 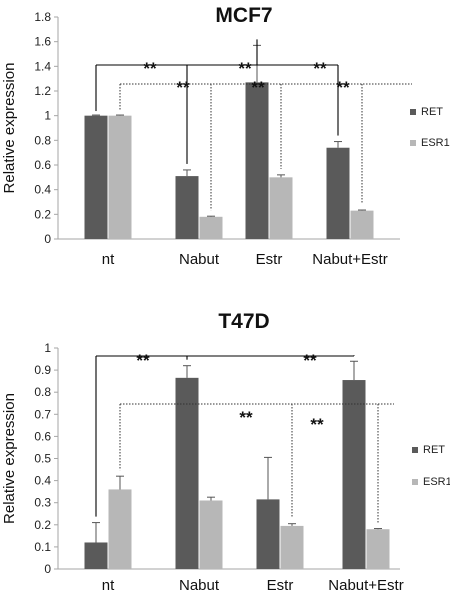 What do you see at coordinates (42, 414) in the screenshot?
I see `y-tick-label: 0.7` at bounding box center [42, 414].